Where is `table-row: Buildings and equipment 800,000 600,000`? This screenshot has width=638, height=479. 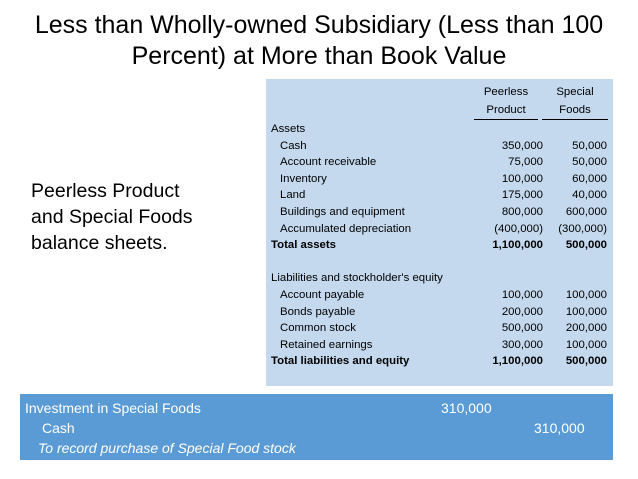
table-row: Buildings and equipment 800,000 600,000 is located at coordinates (439, 212).